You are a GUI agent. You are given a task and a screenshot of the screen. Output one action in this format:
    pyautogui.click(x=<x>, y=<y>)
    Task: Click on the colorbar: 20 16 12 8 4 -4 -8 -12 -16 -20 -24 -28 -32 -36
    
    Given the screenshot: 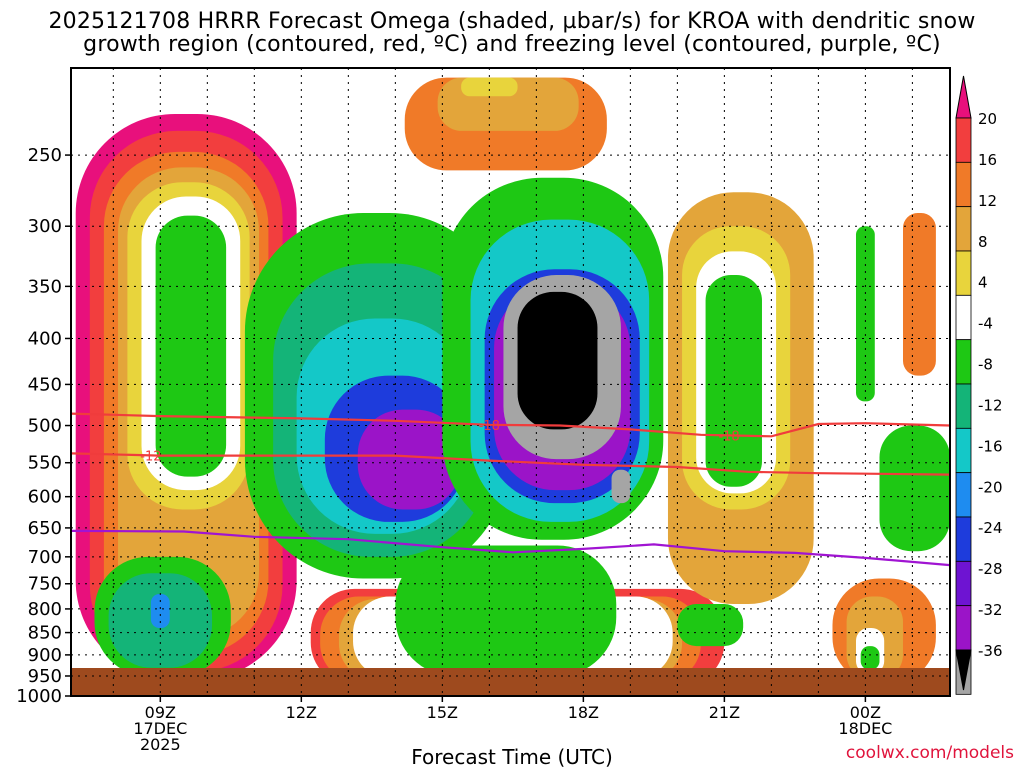 What is the action you would take?
    pyautogui.click(x=979, y=385)
    